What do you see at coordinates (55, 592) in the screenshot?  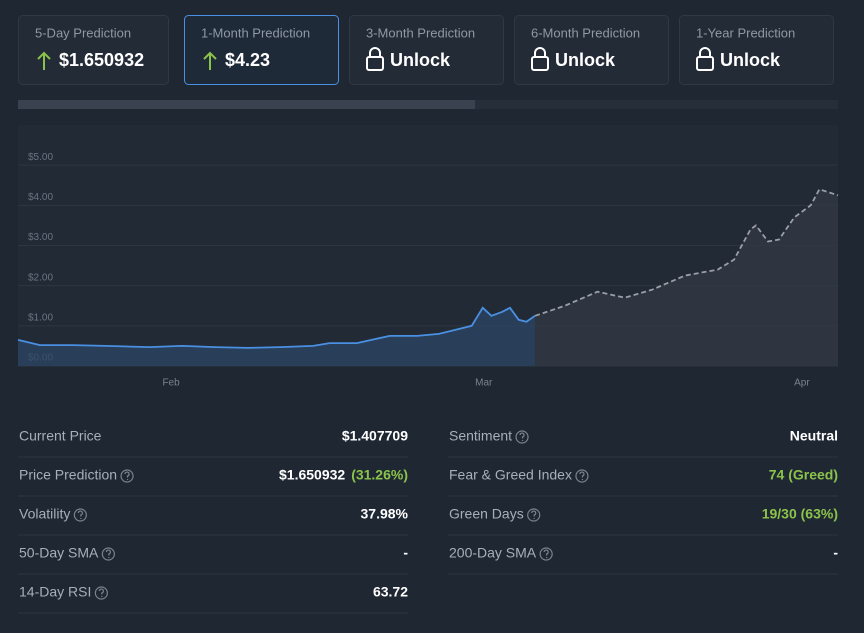 I see `stat-label: 14-Day RSI` at bounding box center [55, 592].